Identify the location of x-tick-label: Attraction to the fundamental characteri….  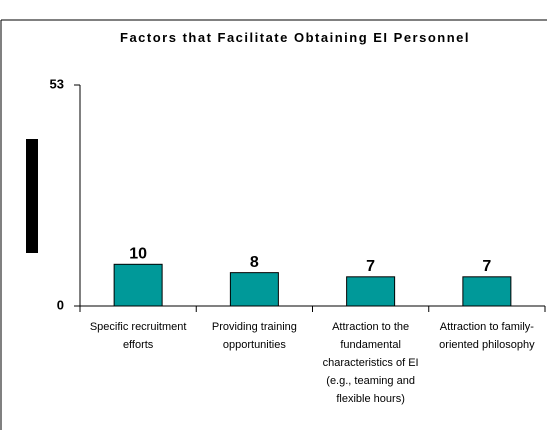
(370, 363).